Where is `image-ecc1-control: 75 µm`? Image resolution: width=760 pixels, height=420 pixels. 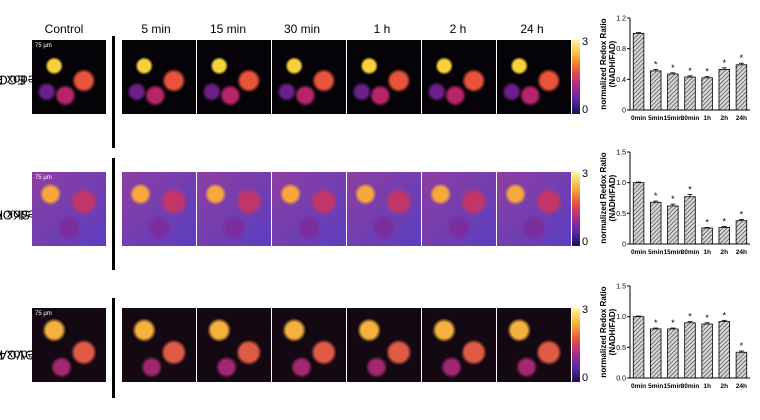 image-ecc1-control: 75 µm is located at coordinates (69, 77).